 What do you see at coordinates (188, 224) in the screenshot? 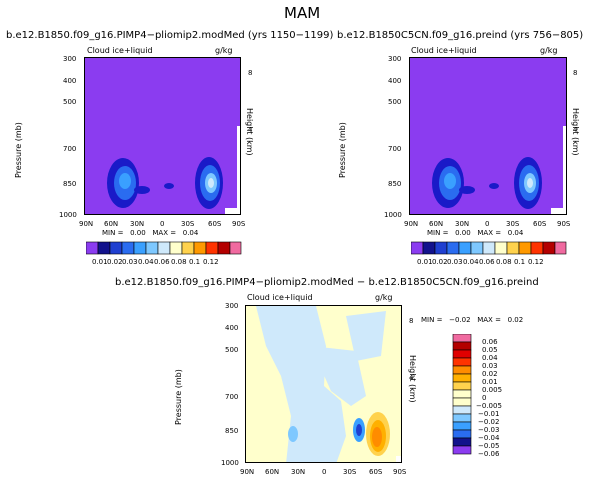
I see `panel-1-xtick-30s: 30S` at bounding box center [188, 224].